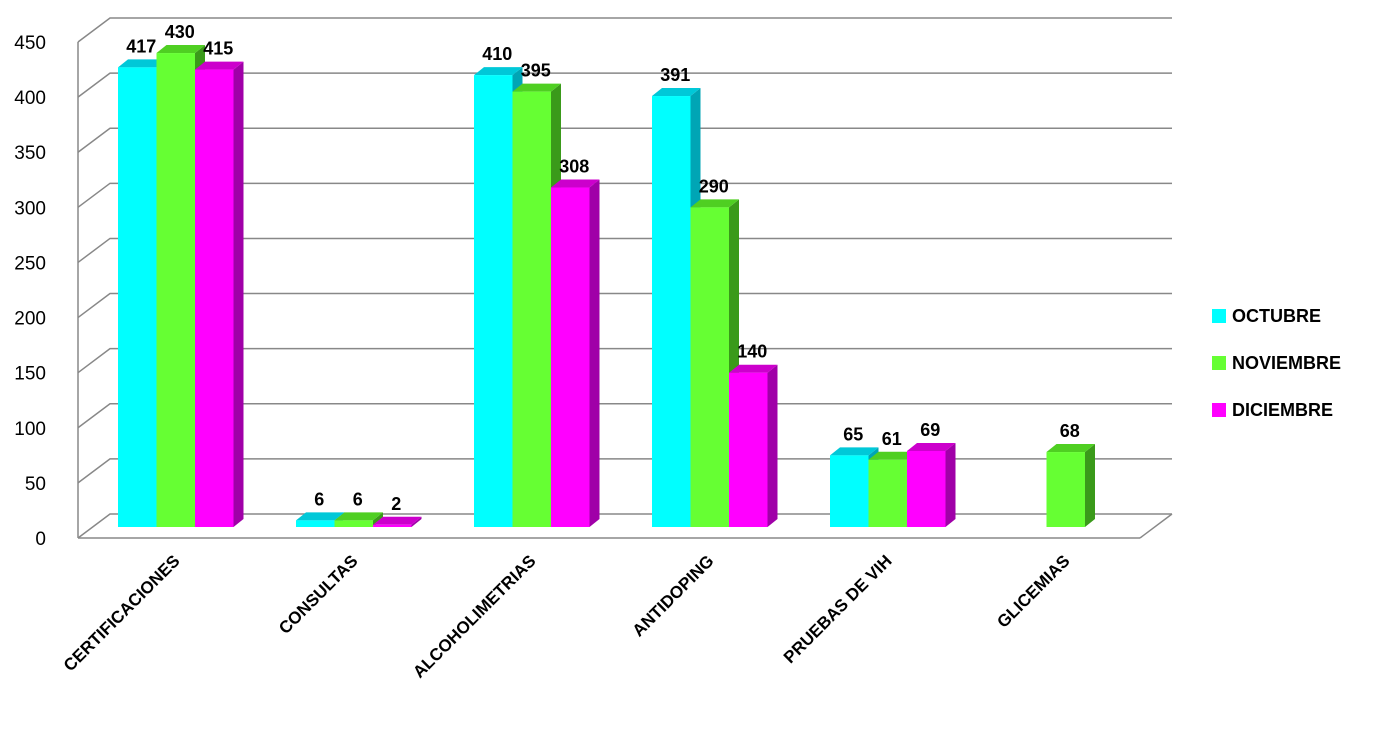 This screenshot has height=730, width=1378. What do you see at coordinates (930, 430) in the screenshot?
I see `value-label: 69` at bounding box center [930, 430].